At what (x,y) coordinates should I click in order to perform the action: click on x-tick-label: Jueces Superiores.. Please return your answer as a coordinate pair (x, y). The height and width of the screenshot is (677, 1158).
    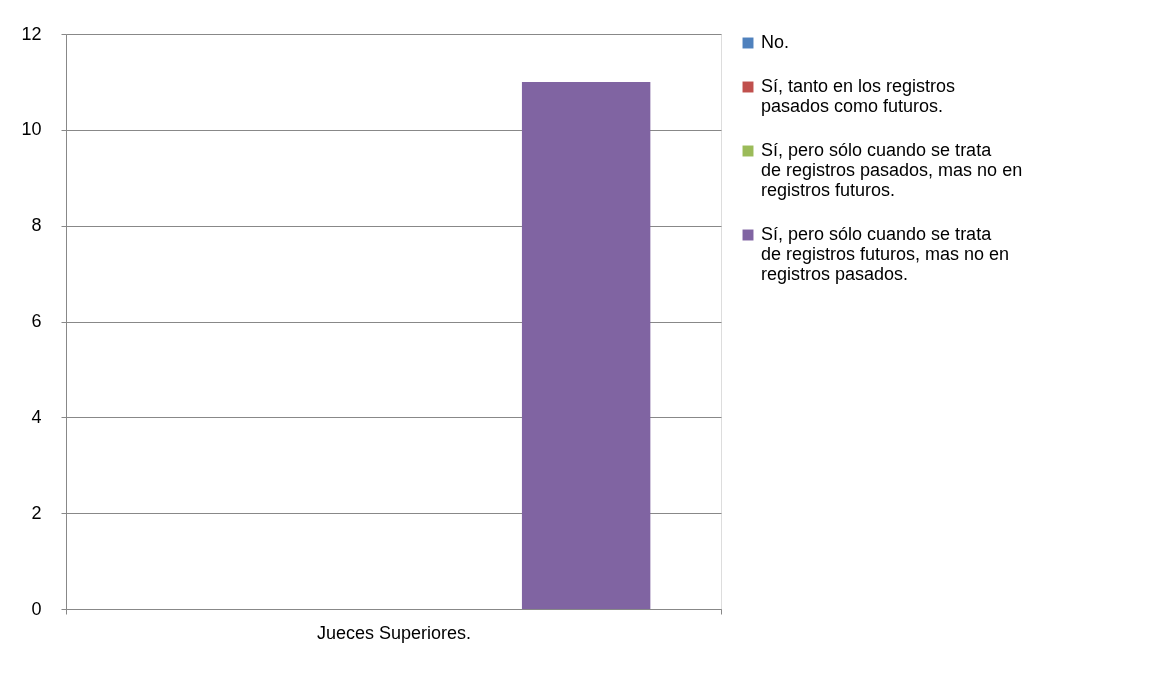
    Looking at the image, I should click on (394, 632).